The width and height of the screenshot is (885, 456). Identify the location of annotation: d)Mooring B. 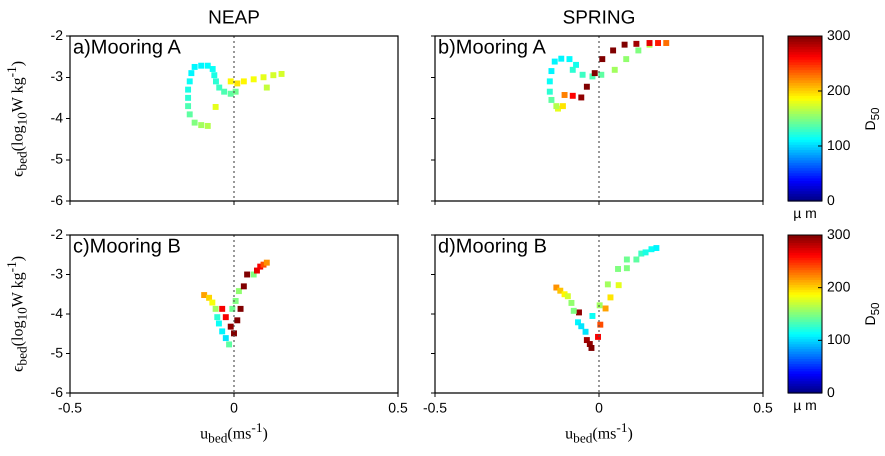
(492, 247).